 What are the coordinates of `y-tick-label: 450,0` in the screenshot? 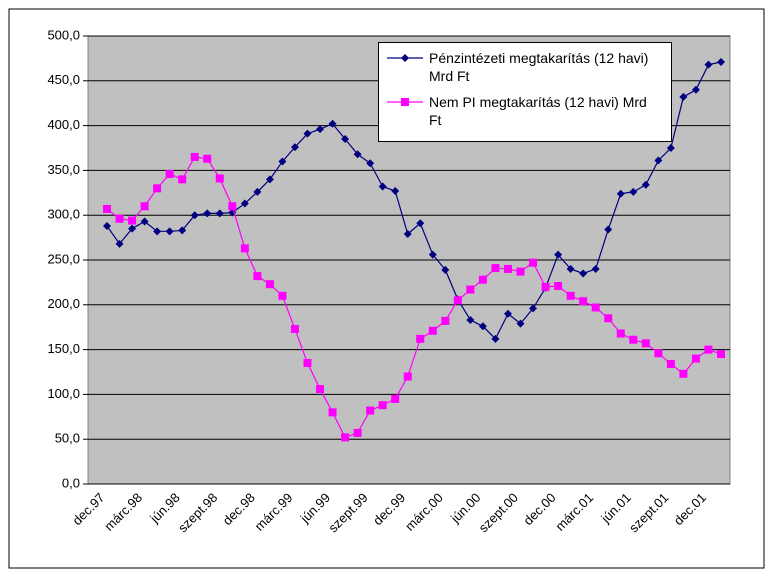 It's located at (63, 79).